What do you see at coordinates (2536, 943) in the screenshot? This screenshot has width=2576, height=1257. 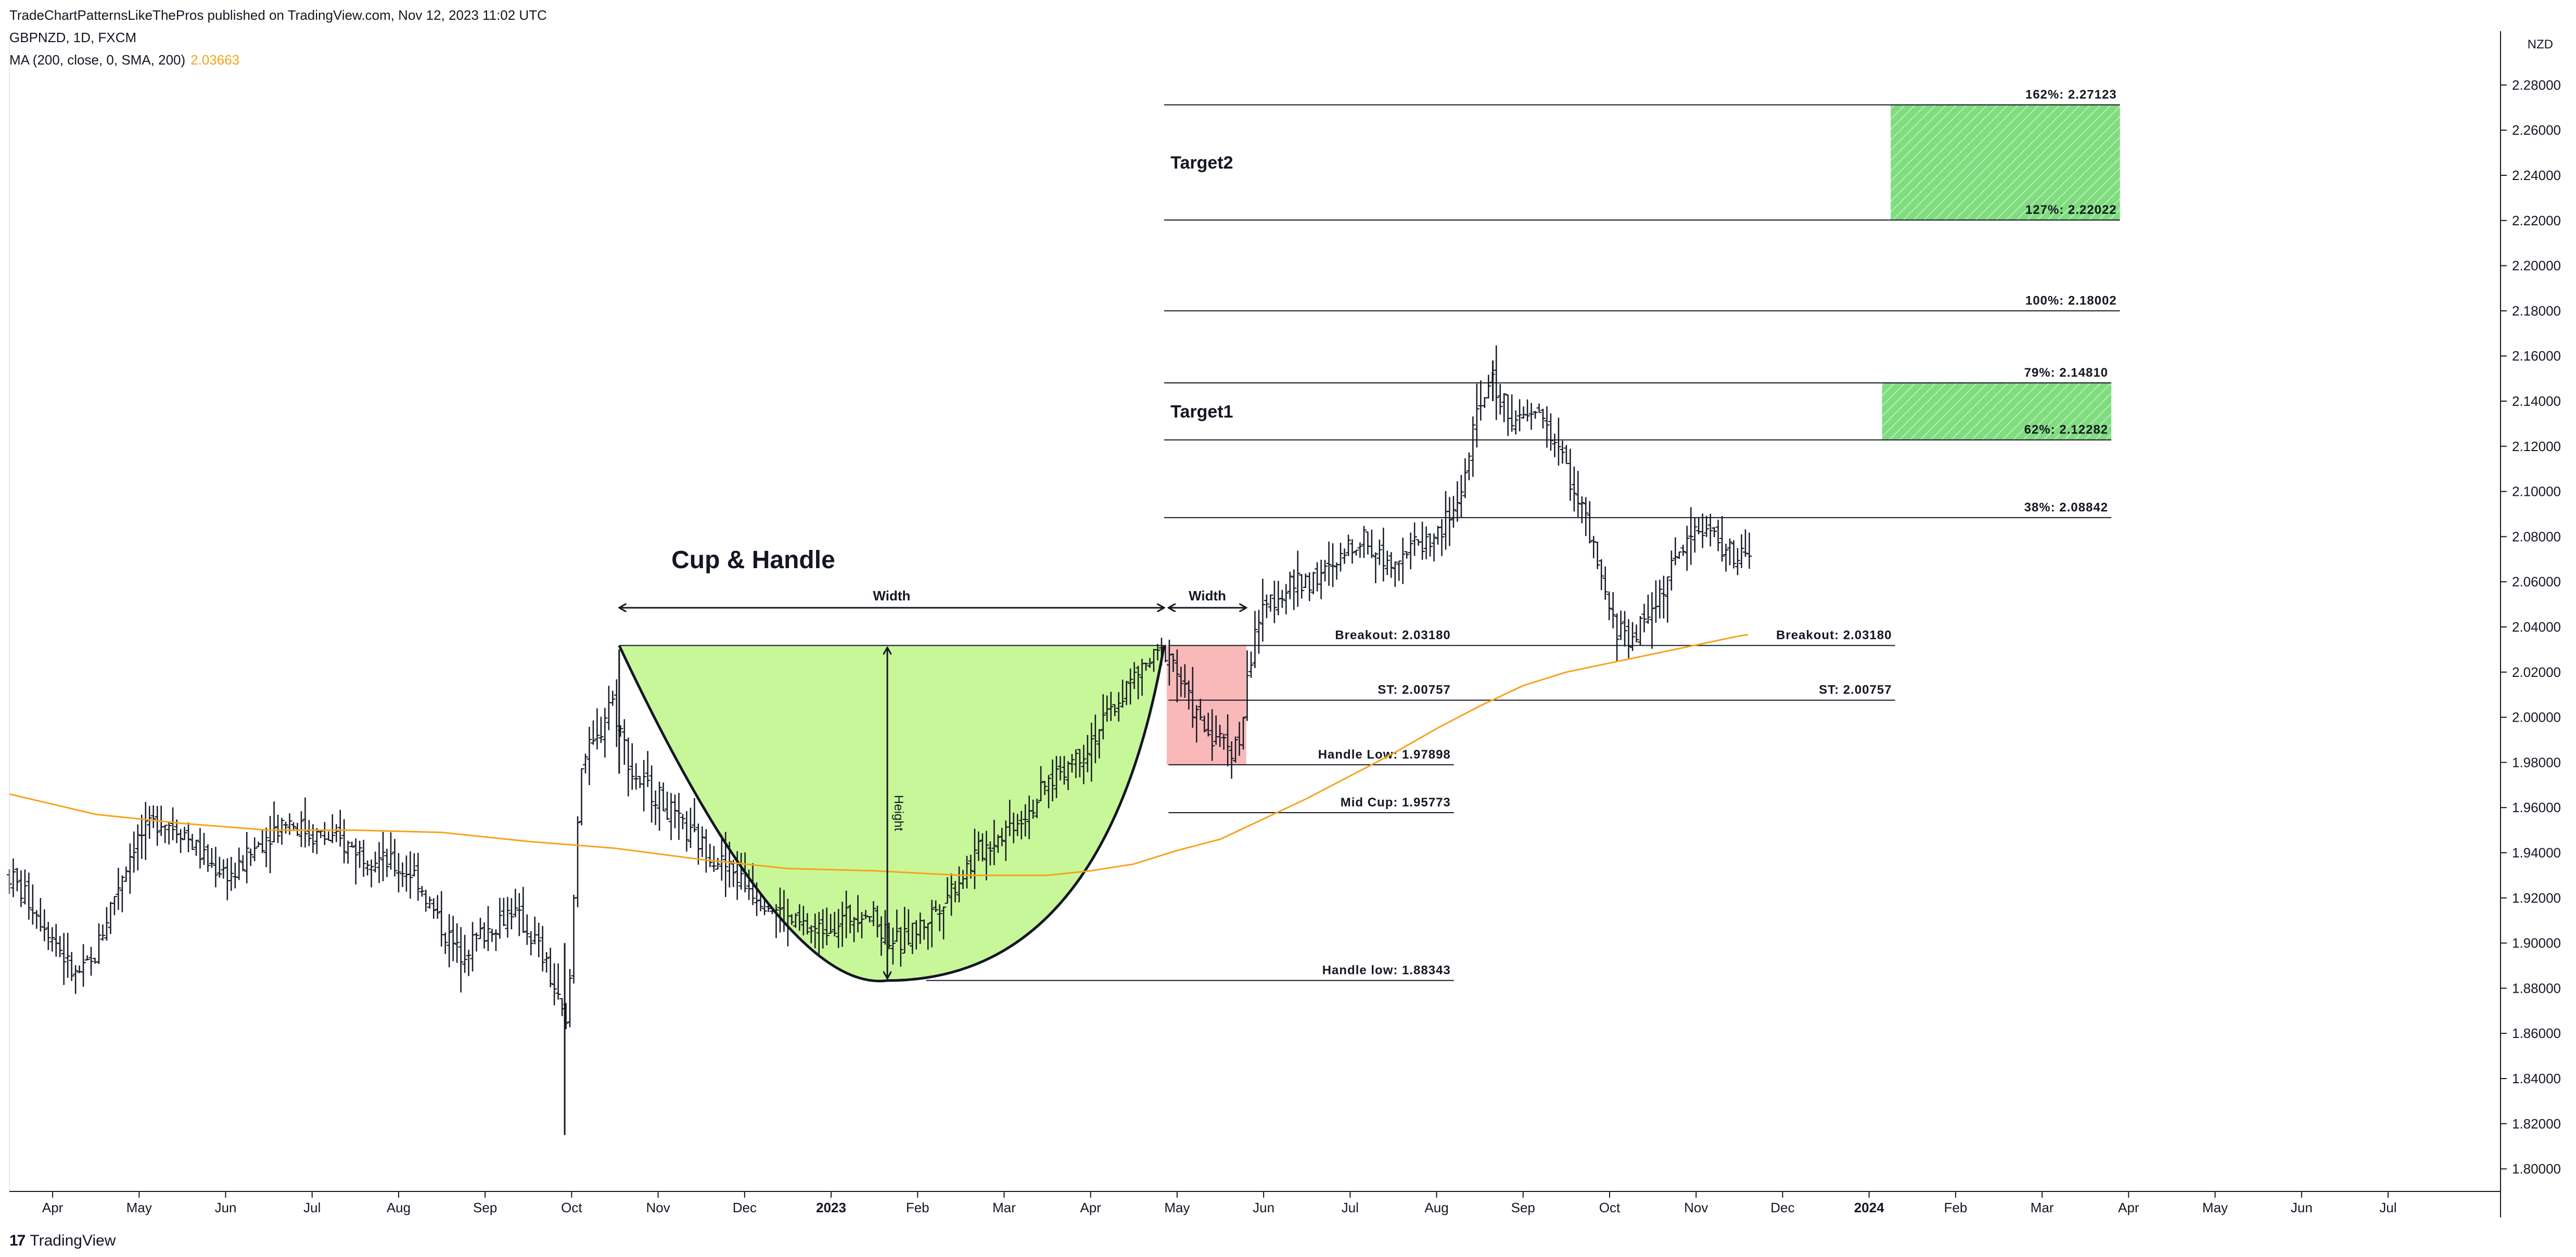 I see `y-tick-label: 1.90000` at bounding box center [2536, 943].